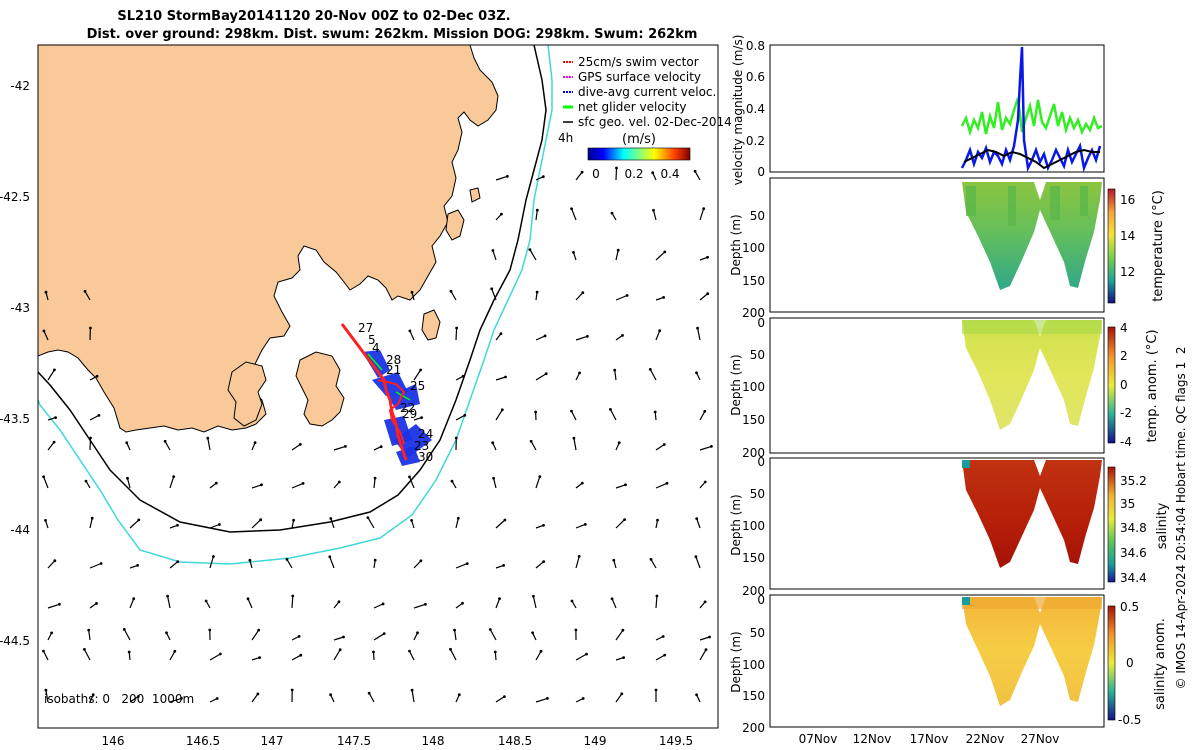 The image size is (1200, 750). What do you see at coordinates (455, 225) in the screenshot?
I see `island-maria` at bounding box center [455, 225].